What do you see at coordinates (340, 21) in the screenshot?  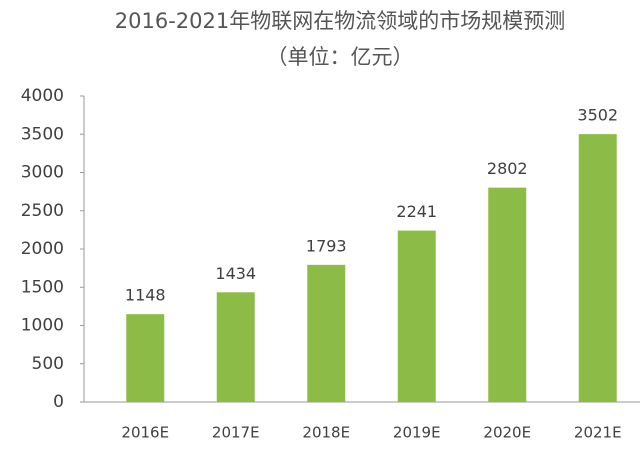 I see `chart-title: 2016-2021年物联网在物流领域的市场规模预测` at bounding box center [340, 21].